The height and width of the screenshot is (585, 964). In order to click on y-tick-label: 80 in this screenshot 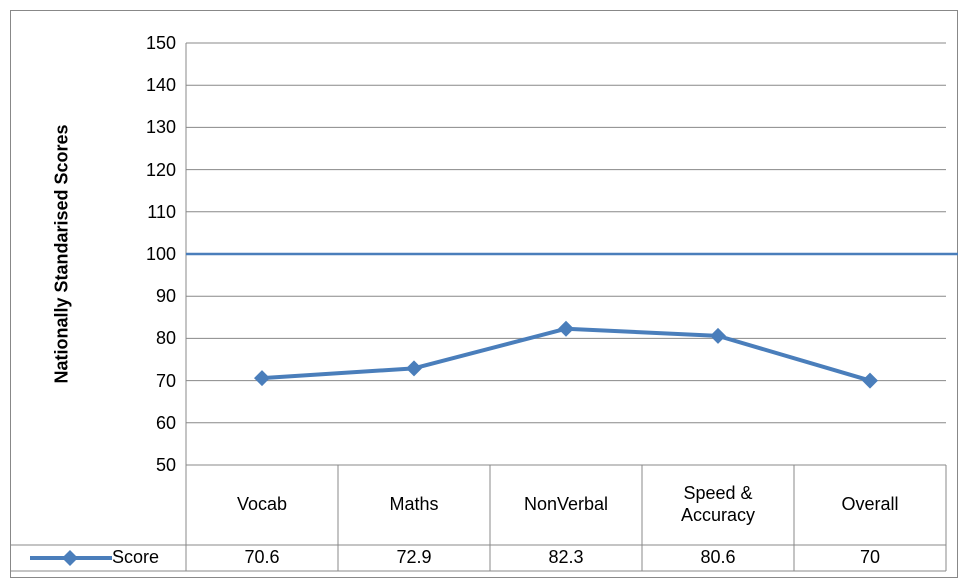, I will do `click(165, 338)`.